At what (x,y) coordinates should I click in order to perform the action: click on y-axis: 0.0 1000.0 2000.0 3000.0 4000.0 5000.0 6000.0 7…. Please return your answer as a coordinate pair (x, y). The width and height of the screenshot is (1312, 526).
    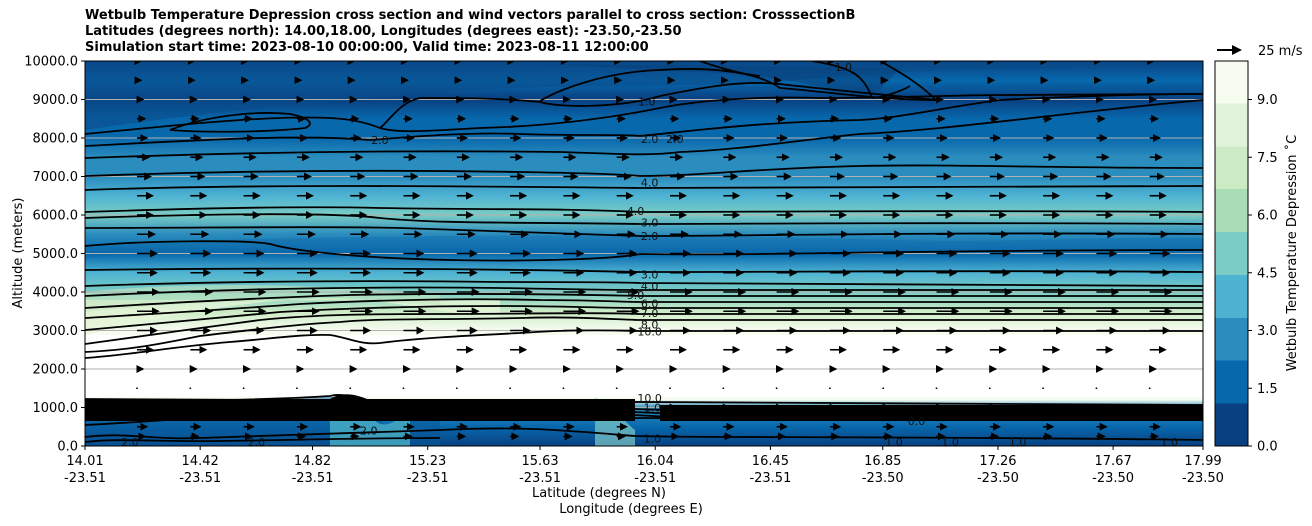
    Looking at the image, I should click on (54, 255).